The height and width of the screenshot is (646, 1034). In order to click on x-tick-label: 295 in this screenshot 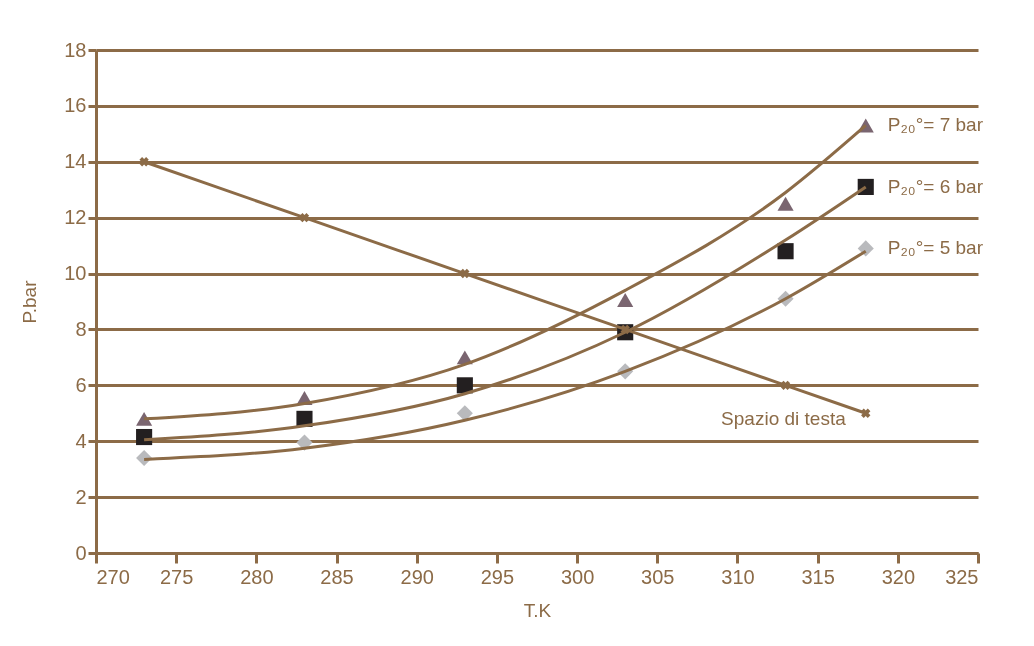, I will do `click(497, 576)`.